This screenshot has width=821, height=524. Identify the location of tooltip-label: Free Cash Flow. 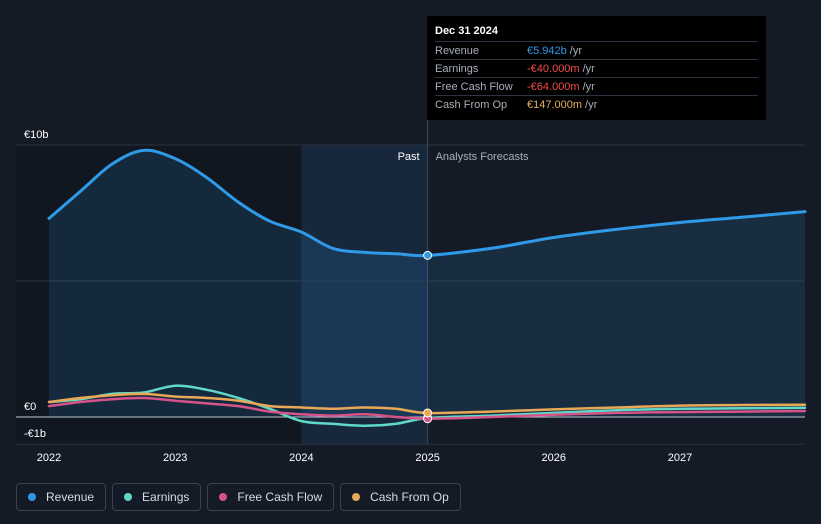
(474, 86).